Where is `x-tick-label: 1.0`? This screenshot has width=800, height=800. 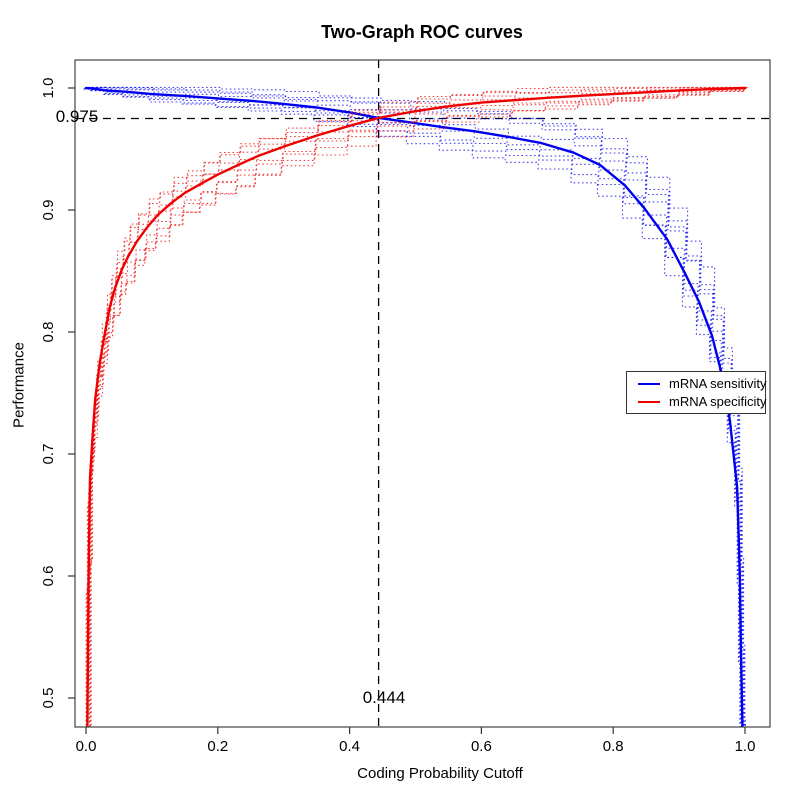
x-tick-label: 1.0 is located at coordinates (745, 746).